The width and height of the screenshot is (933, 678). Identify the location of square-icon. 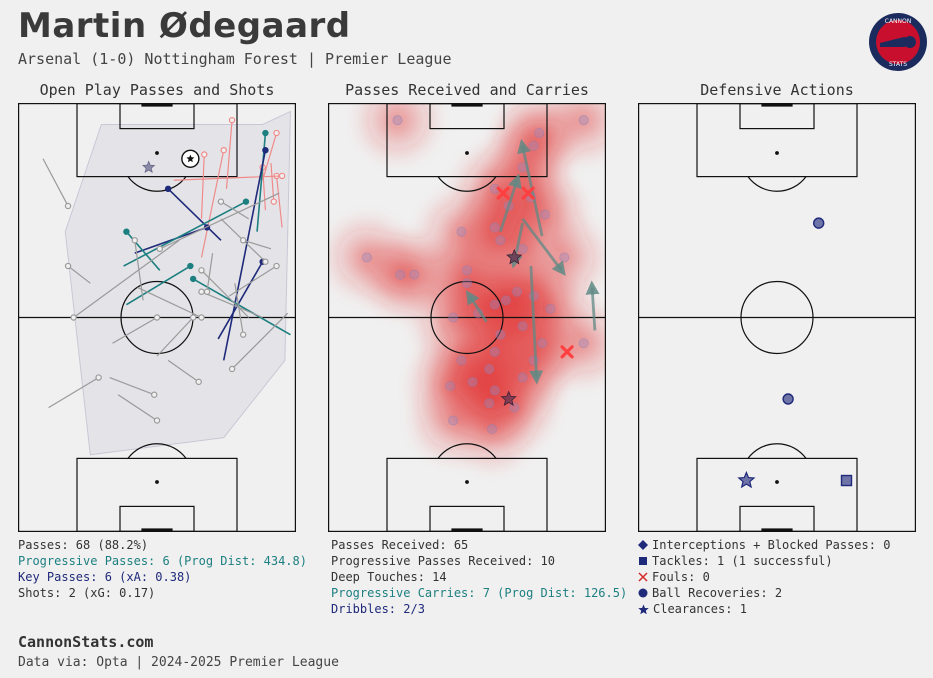
(643, 561).